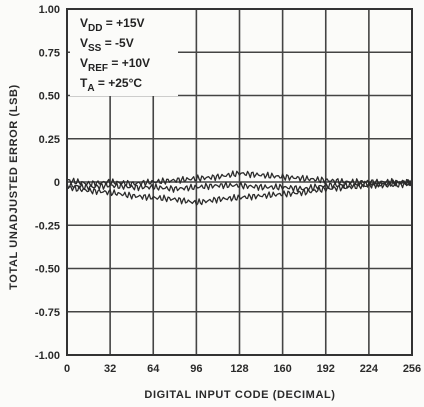 The image size is (424, 407). What do you see at coordinates (107, 45) in the screenshot?
I see `condition-text: VSS = -5V` at bounding box center [107, 45].